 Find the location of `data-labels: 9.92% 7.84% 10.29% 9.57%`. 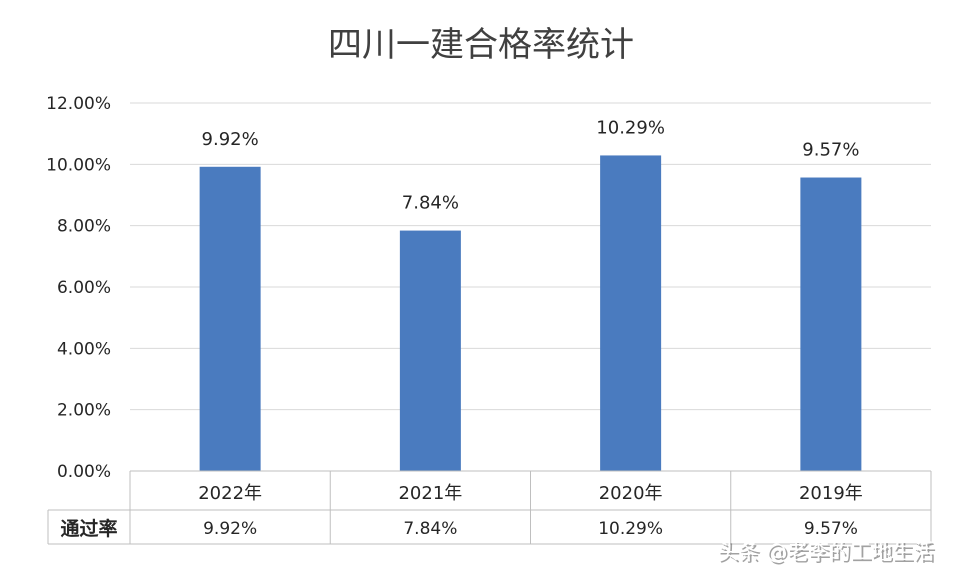

data-labels: 9.92% 7.84% 10.29% 9.57% is located at coordinates (531, 165).